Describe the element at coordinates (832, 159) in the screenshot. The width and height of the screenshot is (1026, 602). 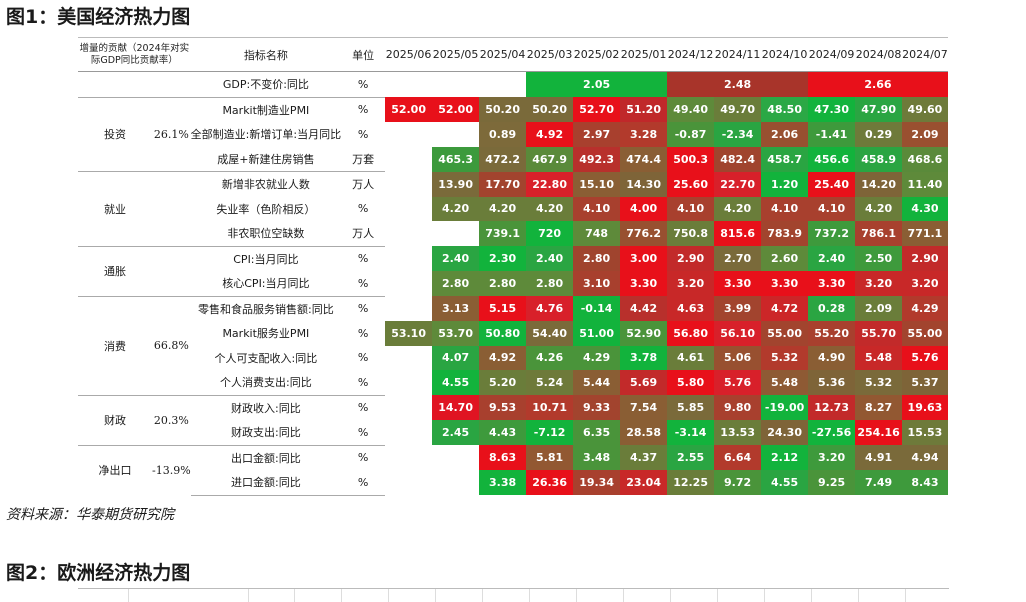
I see `heatmap-cell: 456.6` at that location.